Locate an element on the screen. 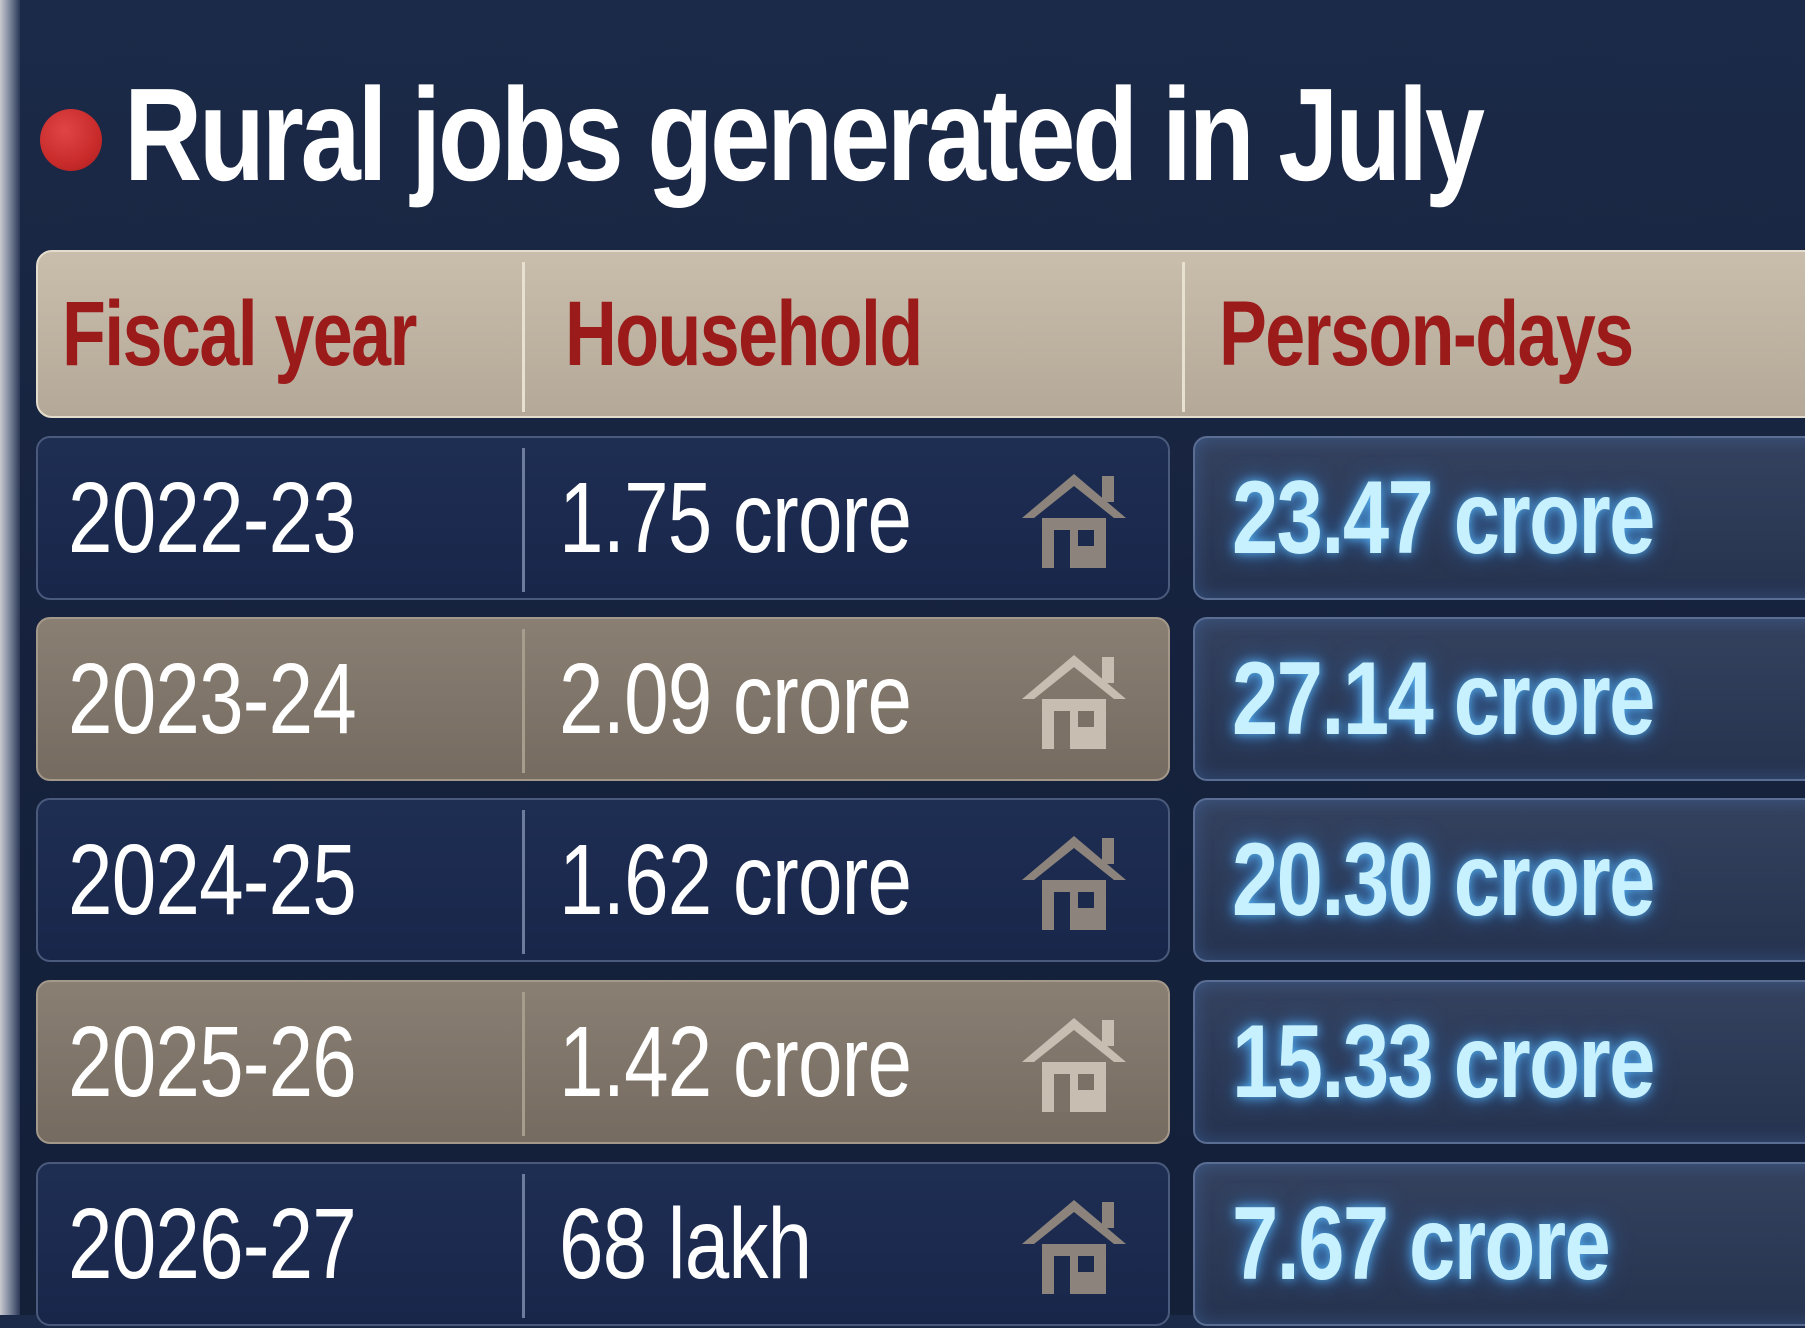 This screenshot has height=1328, width=1805. fiscal-year-cell: 2025-26 is located at coordinates (212, 1061).